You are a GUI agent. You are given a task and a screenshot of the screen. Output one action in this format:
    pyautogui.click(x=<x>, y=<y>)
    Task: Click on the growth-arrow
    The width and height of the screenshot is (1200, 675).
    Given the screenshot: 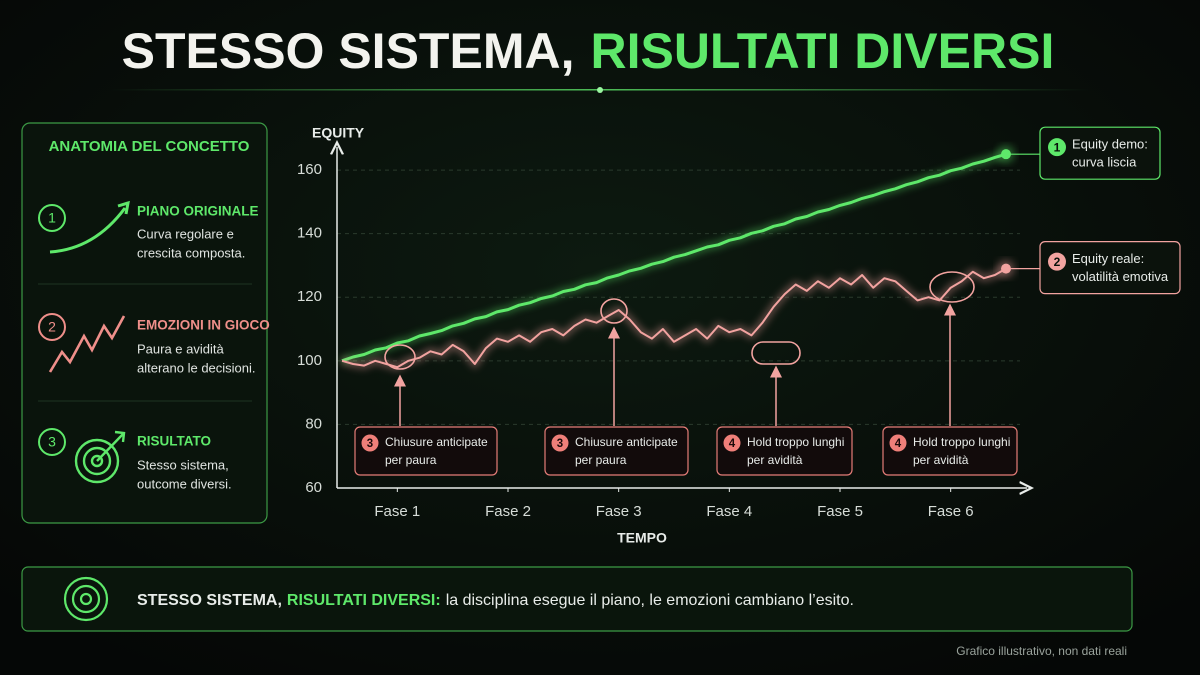 What is the action you would take?
    pyautogui.click(x=123, y=207)
    